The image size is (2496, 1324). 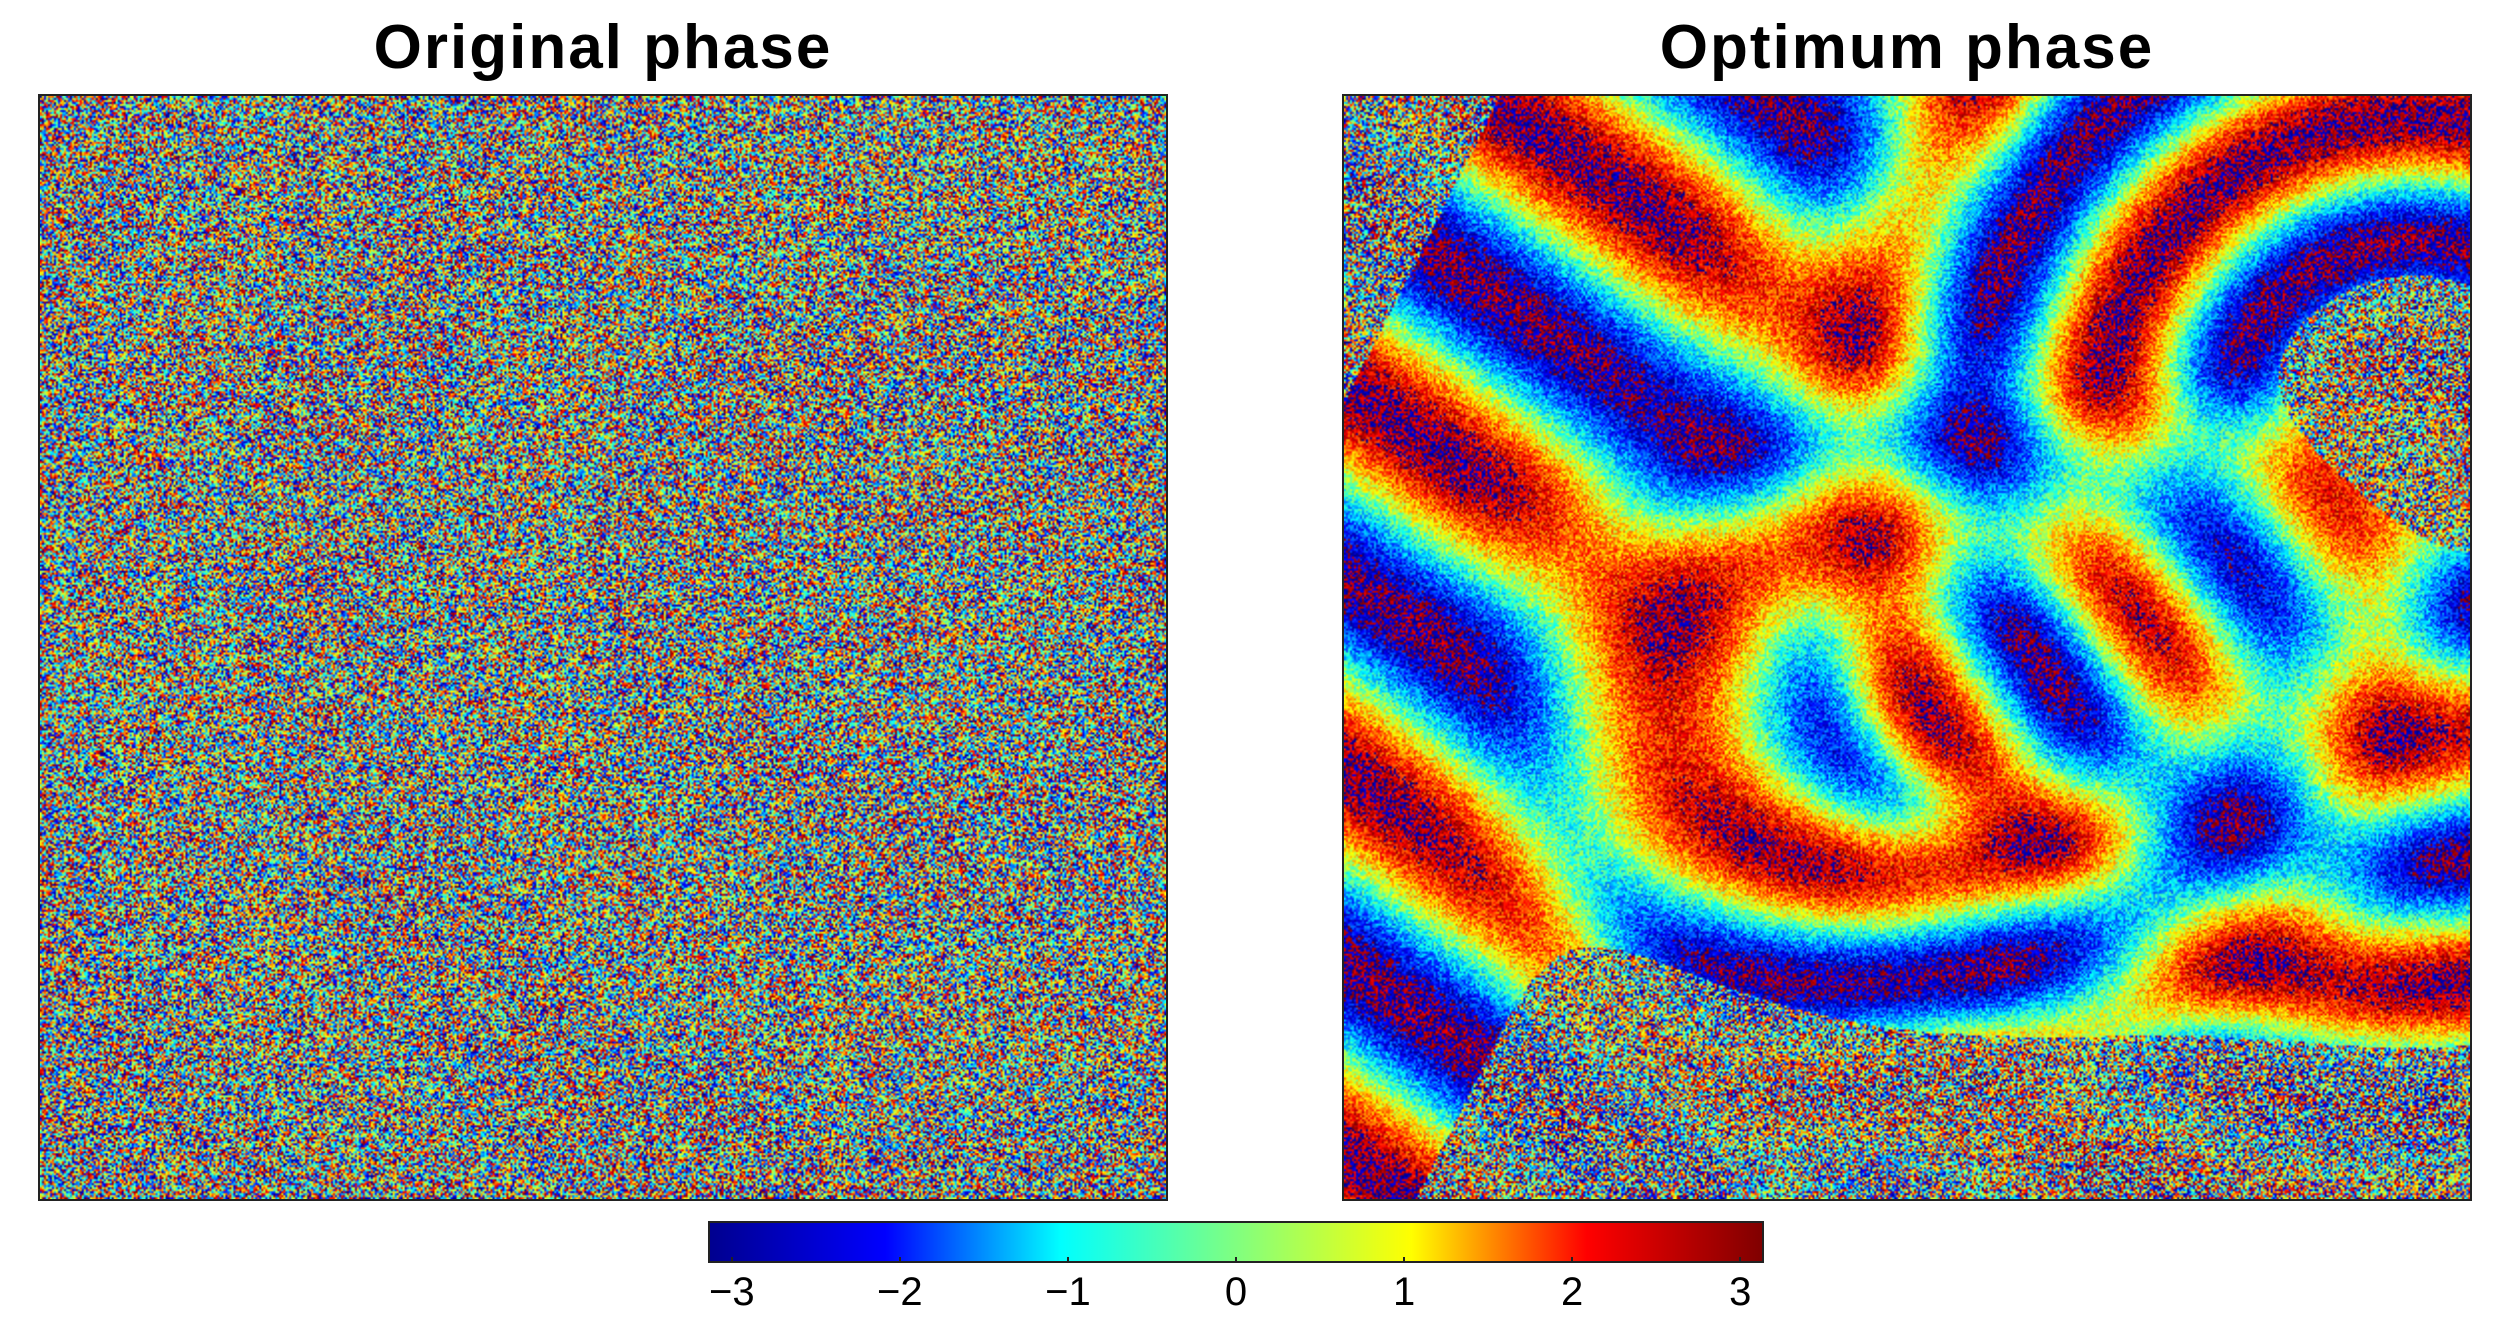 I want to click on colorbar-tick-label: −2, so click(x=900, y=1292).